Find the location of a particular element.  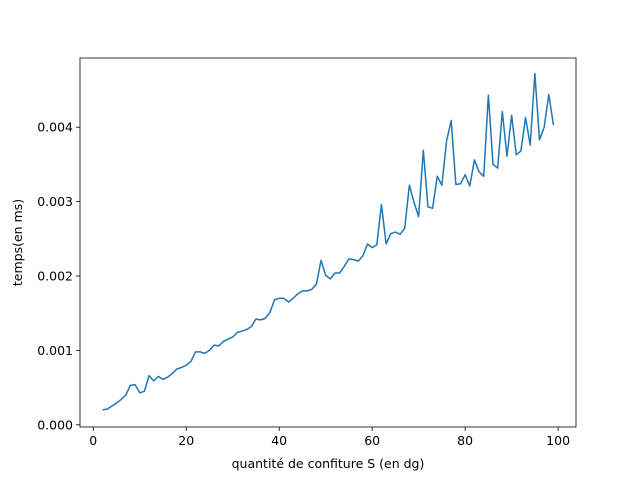

y-tick-label: 0.002 is located at coordinates (55, 275).